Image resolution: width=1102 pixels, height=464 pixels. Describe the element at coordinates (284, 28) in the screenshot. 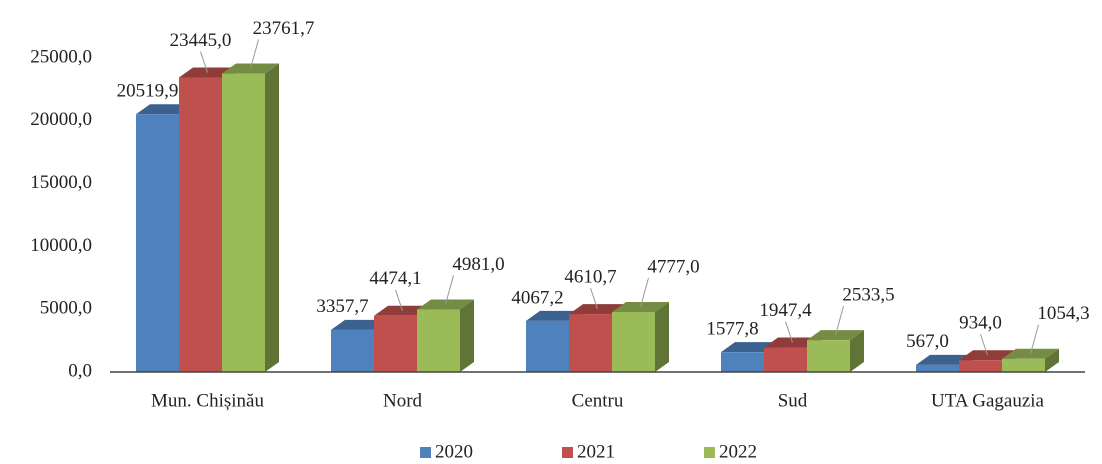

I see `data-label: 23761,7` at that location.